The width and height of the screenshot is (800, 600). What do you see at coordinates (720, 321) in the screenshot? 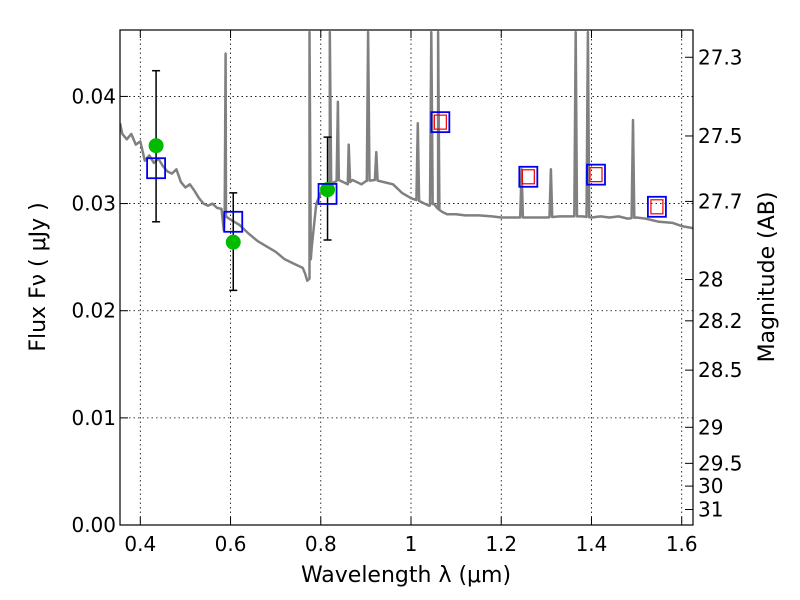
I see `y2-tick-label: 28.2` at bounding box center [720, 321].